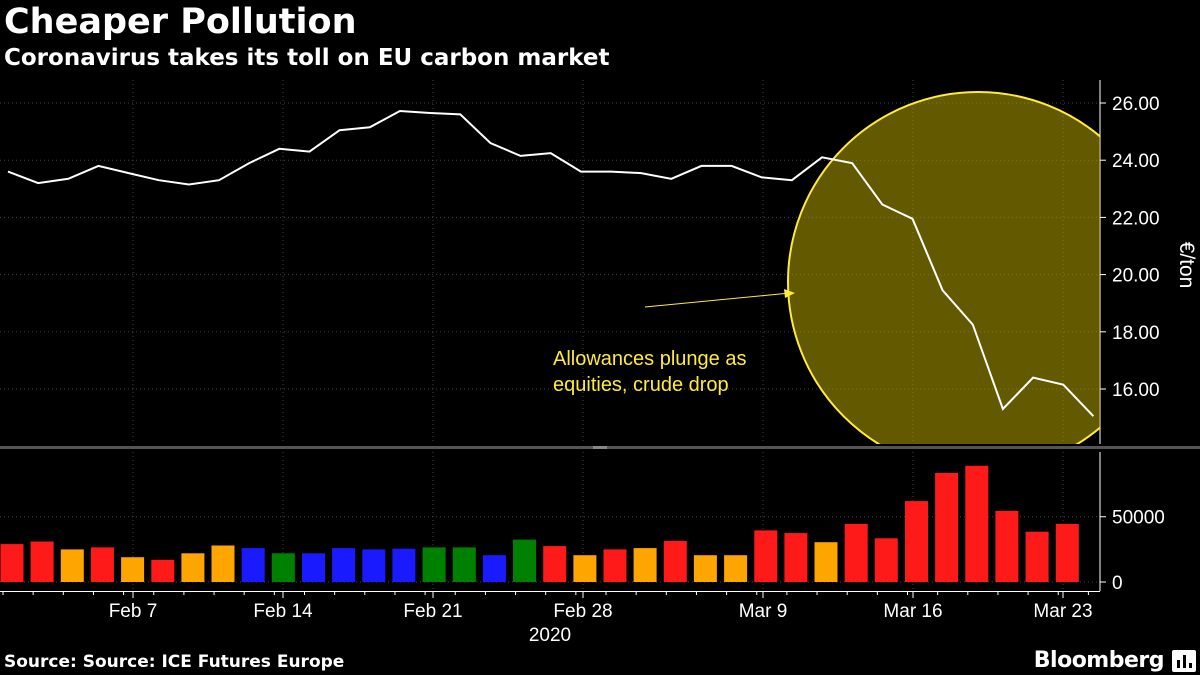  What do you see at coordinates (912, 611) in the screenshot?
I see `x-tick-label: Mar 16` at bounding box center [912, 611].